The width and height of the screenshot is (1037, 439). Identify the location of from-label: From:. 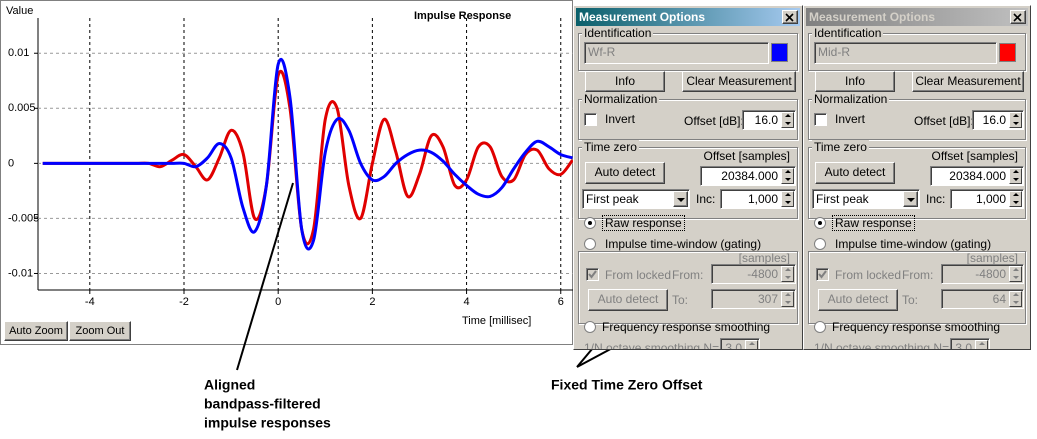
(688, 275).